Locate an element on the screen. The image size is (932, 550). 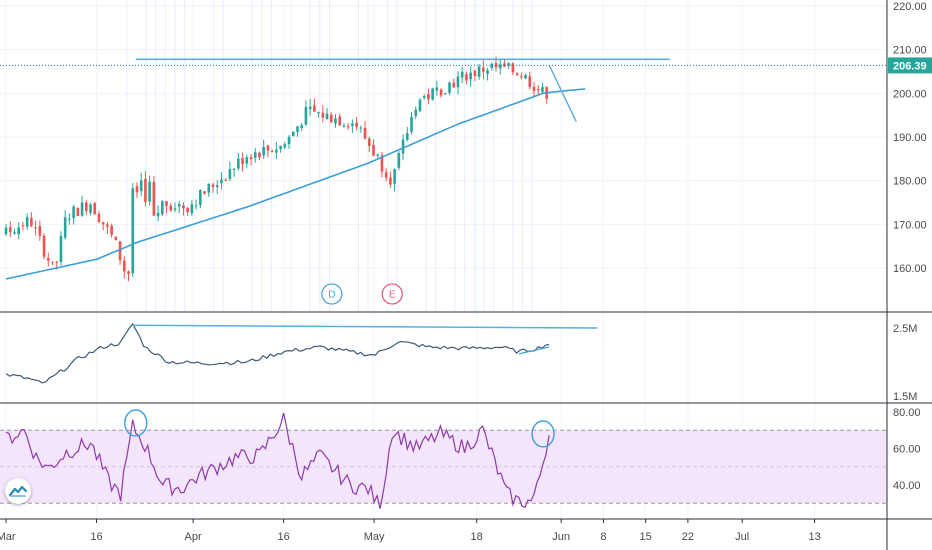
rsi-pane is located at coordinates (280, 459).